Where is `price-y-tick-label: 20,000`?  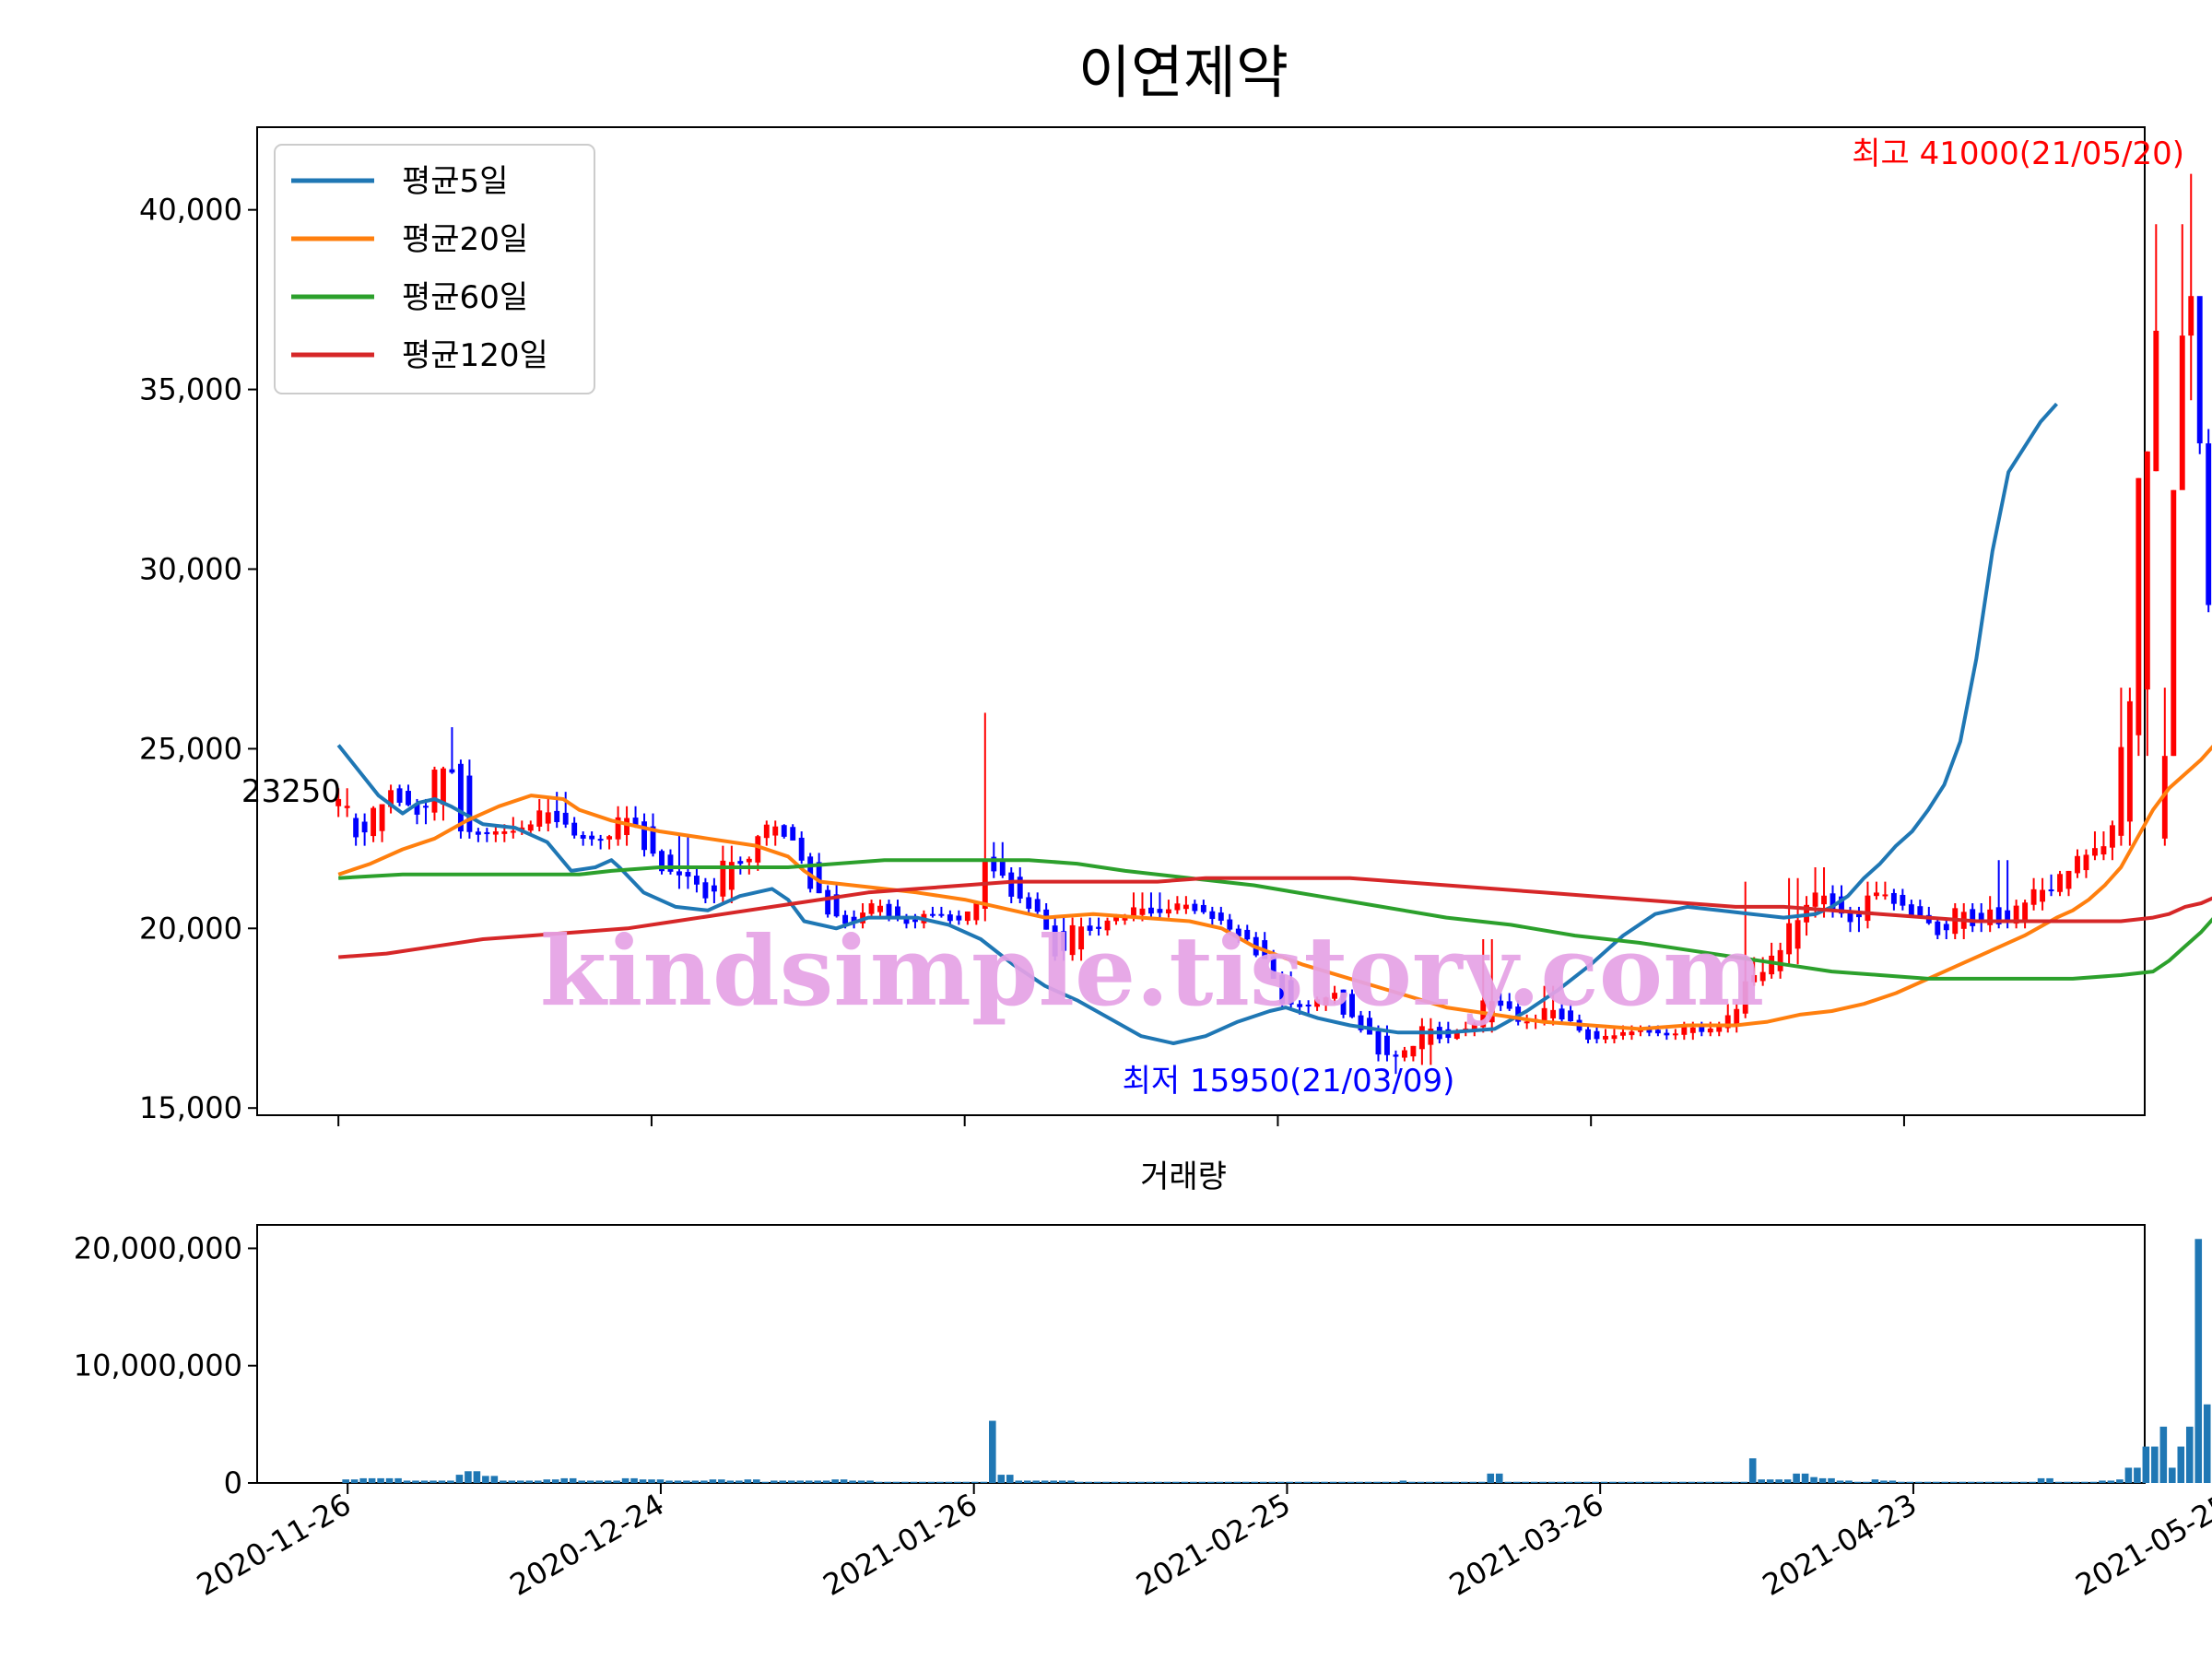
price-y-tick-label: 20,000 is located at coordinates (190, 928).